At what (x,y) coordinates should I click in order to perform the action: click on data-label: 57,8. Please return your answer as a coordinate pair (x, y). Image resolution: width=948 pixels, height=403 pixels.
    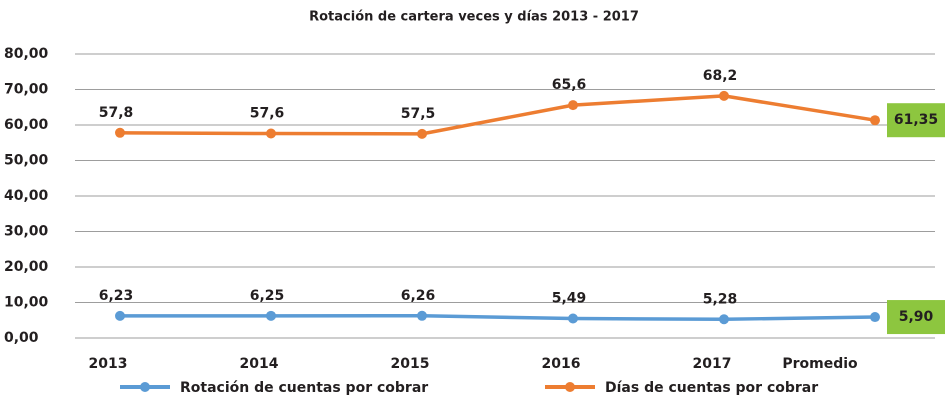
    Looking at the image, I should click on (116, 113).